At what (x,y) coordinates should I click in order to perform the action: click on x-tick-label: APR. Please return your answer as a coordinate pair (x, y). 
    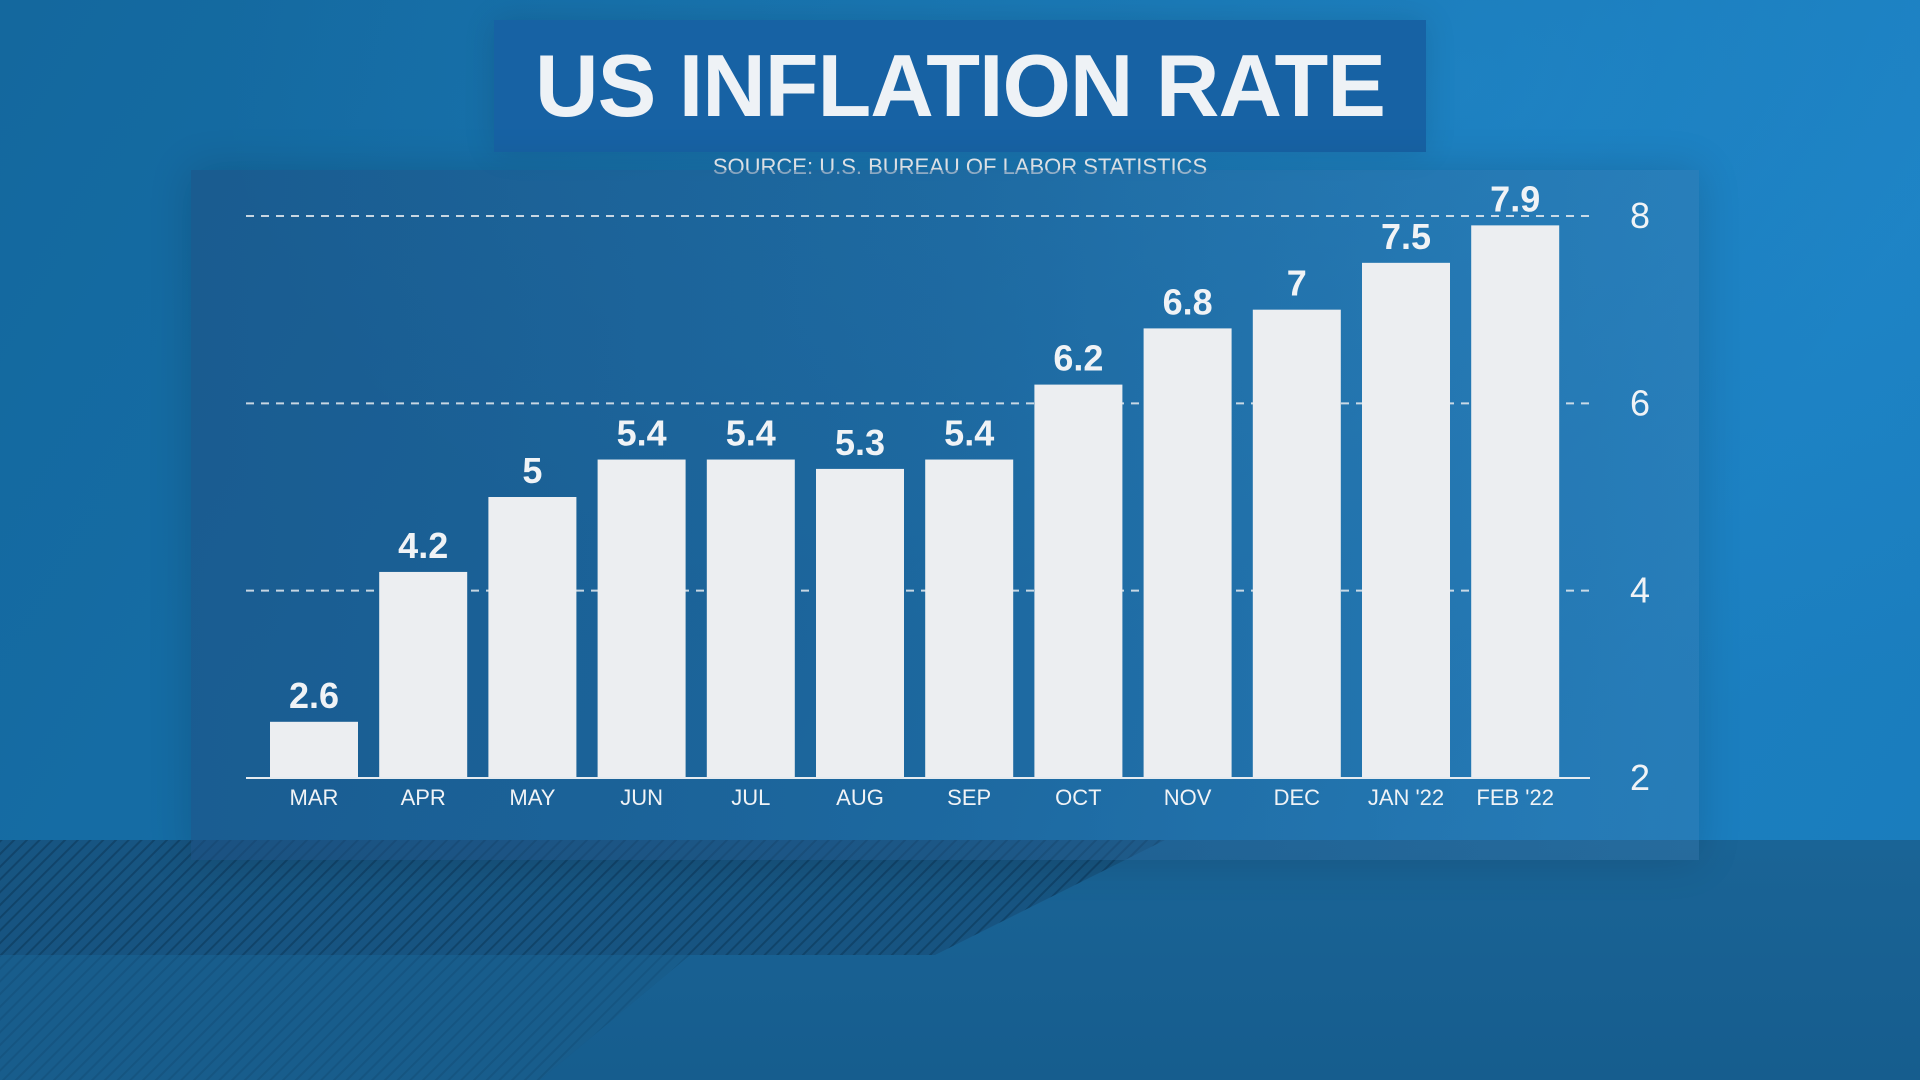
    Looking at the image, I should click on (423, 797).